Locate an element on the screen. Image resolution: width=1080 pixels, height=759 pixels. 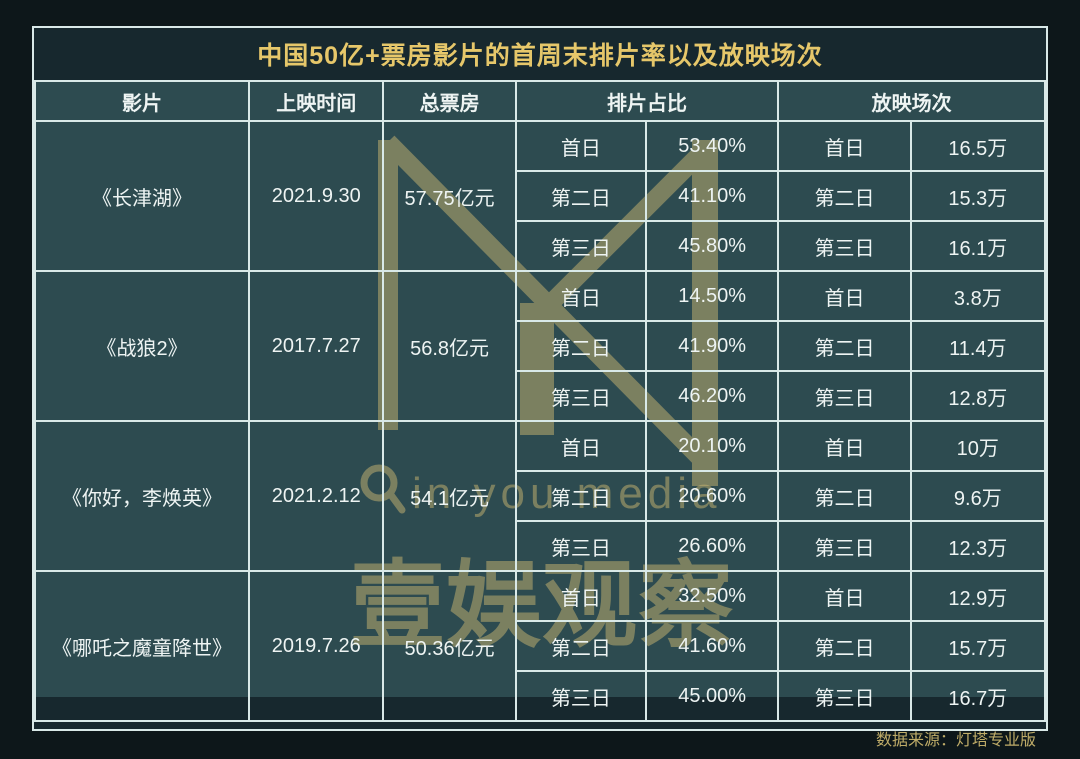
release-date-cell: 2021.2.12 is located at coordinates (316, 496).